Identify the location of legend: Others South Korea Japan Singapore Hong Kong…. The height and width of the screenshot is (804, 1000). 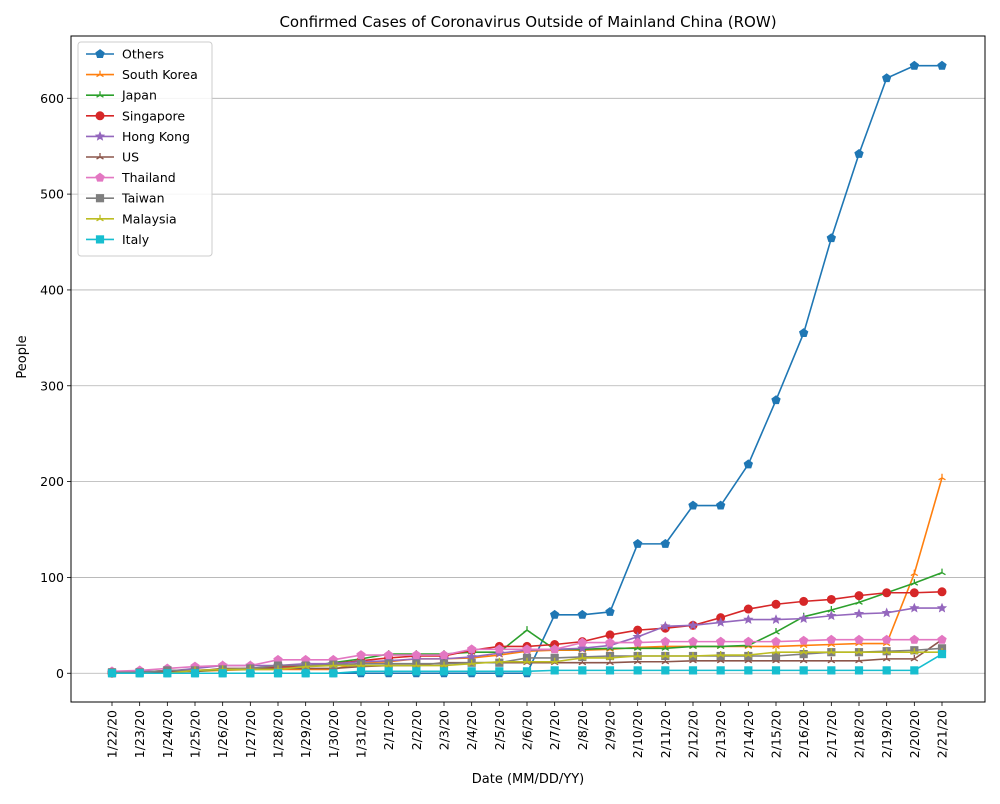
(145, 149).